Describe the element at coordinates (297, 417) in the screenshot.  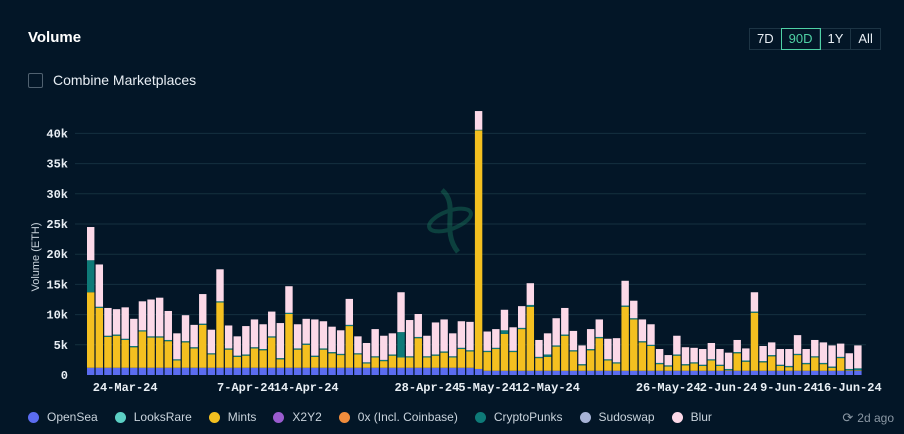
I see `legend-item-x2y2: X2Y2` at that location.